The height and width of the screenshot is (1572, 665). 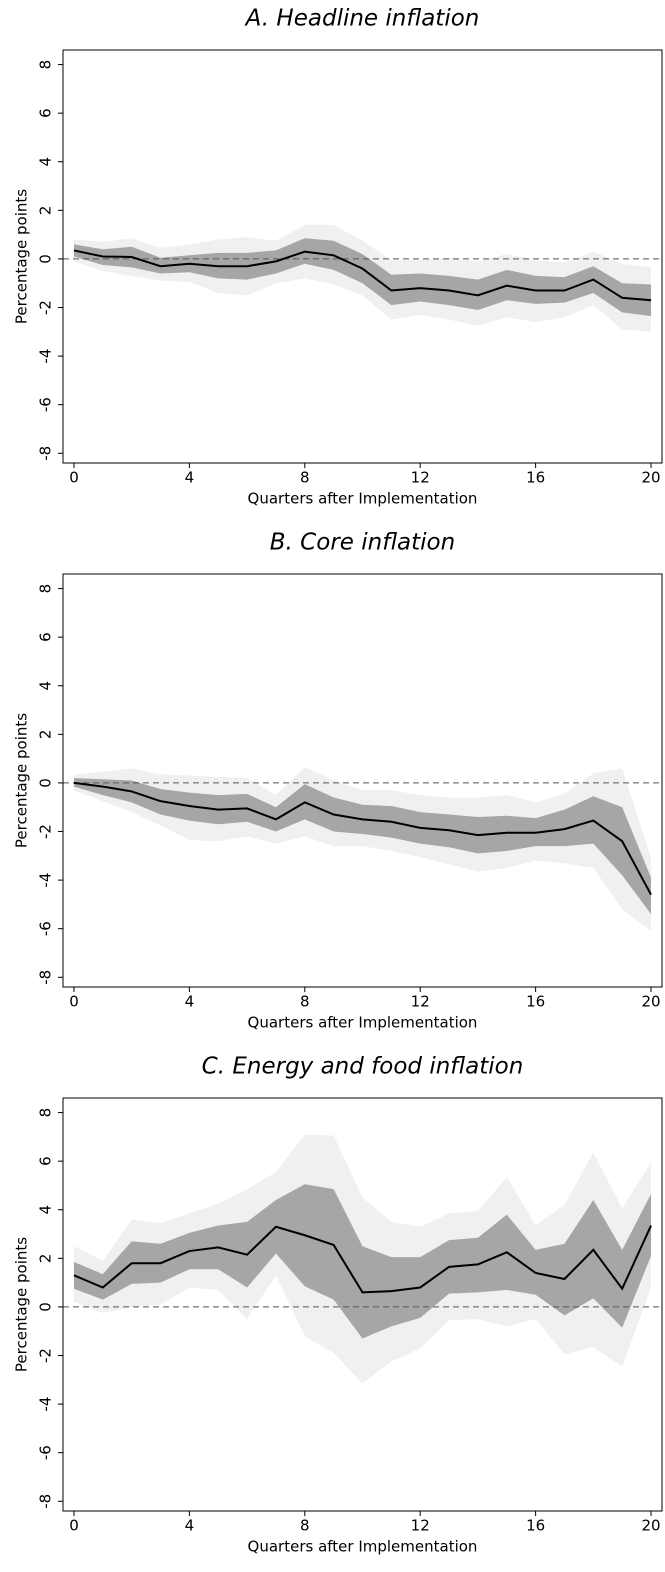 What do you see at coordinates (363, 1067) in the screenshot?
I see `panel-title: C. Energy and food inflation` at bounding box center [363, 1067].